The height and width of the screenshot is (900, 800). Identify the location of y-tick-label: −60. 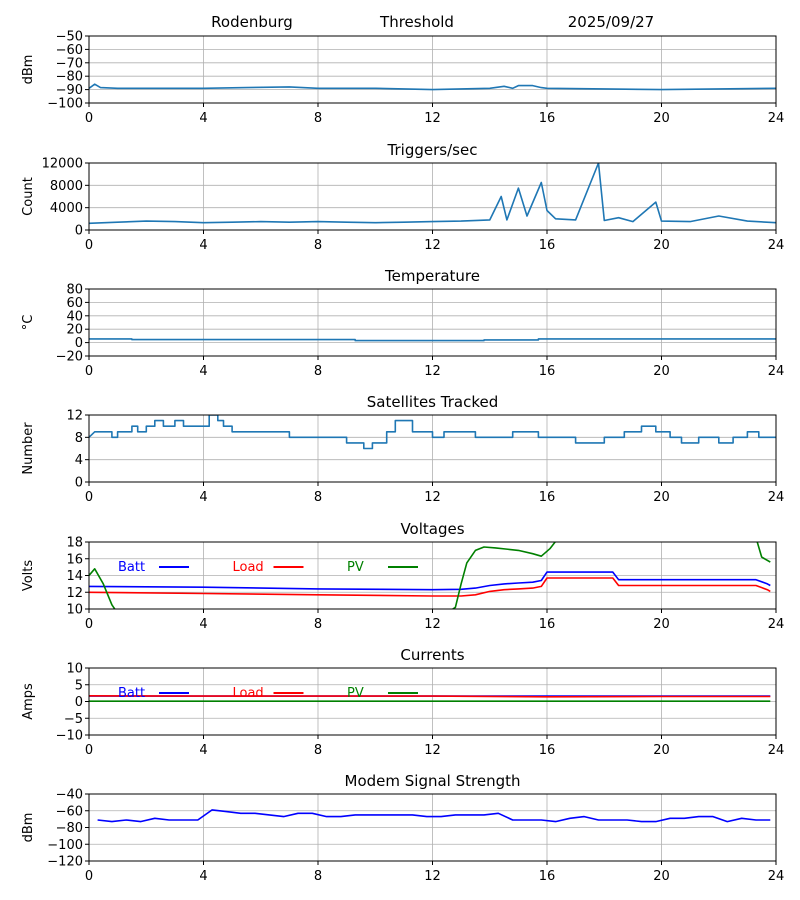
(69, 50).